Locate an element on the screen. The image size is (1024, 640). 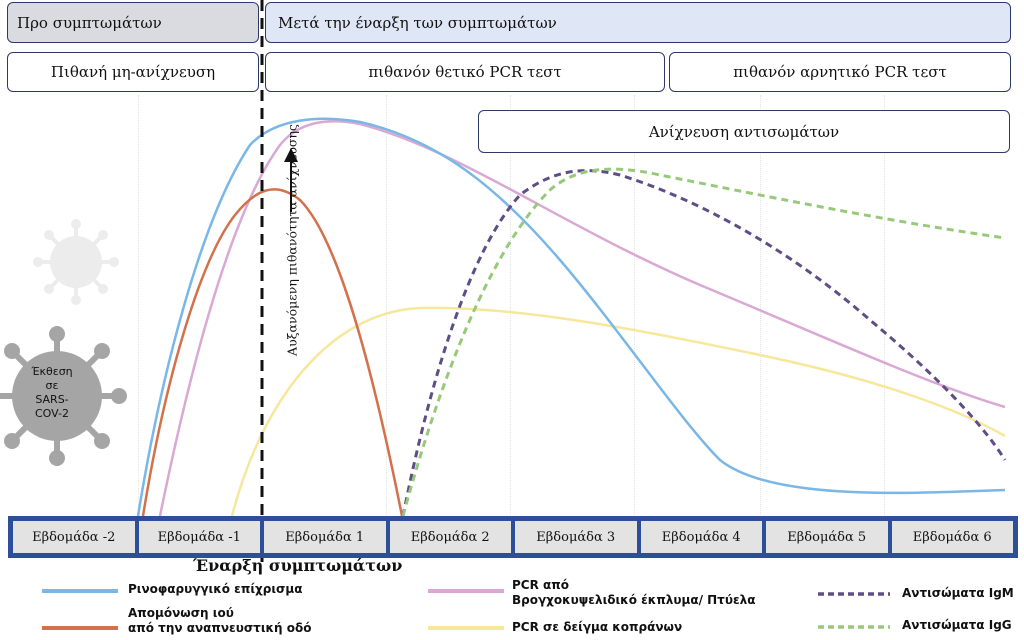
symptom-onset-label: Έναρξη συμπτωμάτων is located at coordinates (298, 565).